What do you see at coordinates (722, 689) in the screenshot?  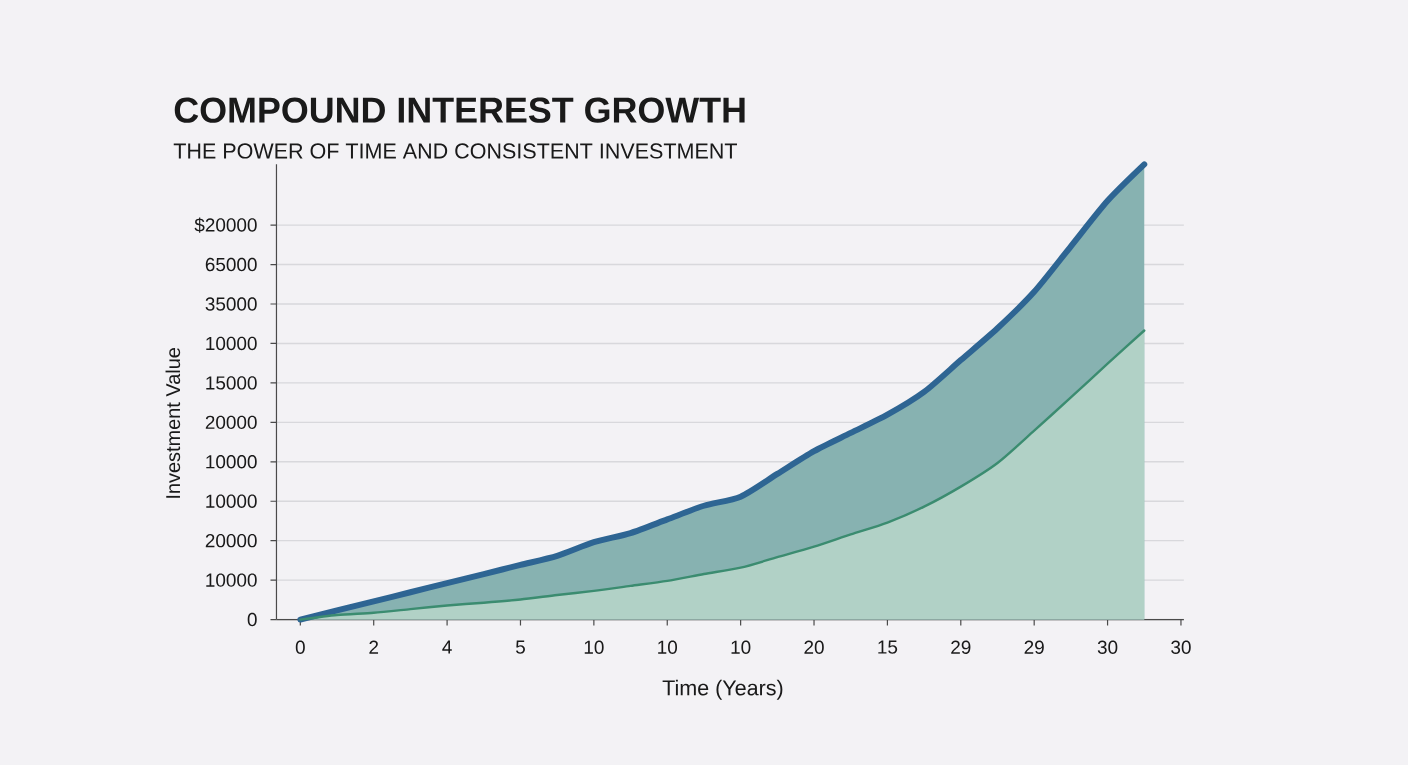 I see `x-axis-title: Time (Years)` at bounding box center [722, 689].